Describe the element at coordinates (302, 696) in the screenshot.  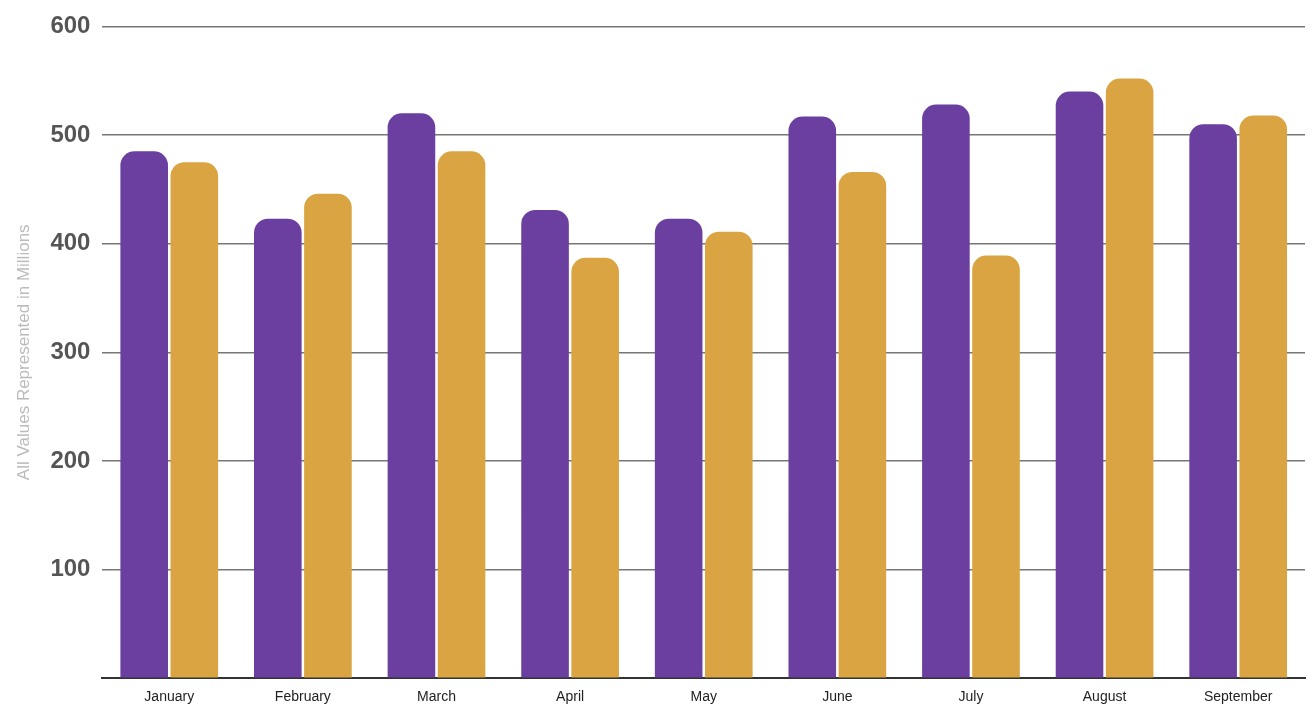
I see `x-tick-label: February` at that location.